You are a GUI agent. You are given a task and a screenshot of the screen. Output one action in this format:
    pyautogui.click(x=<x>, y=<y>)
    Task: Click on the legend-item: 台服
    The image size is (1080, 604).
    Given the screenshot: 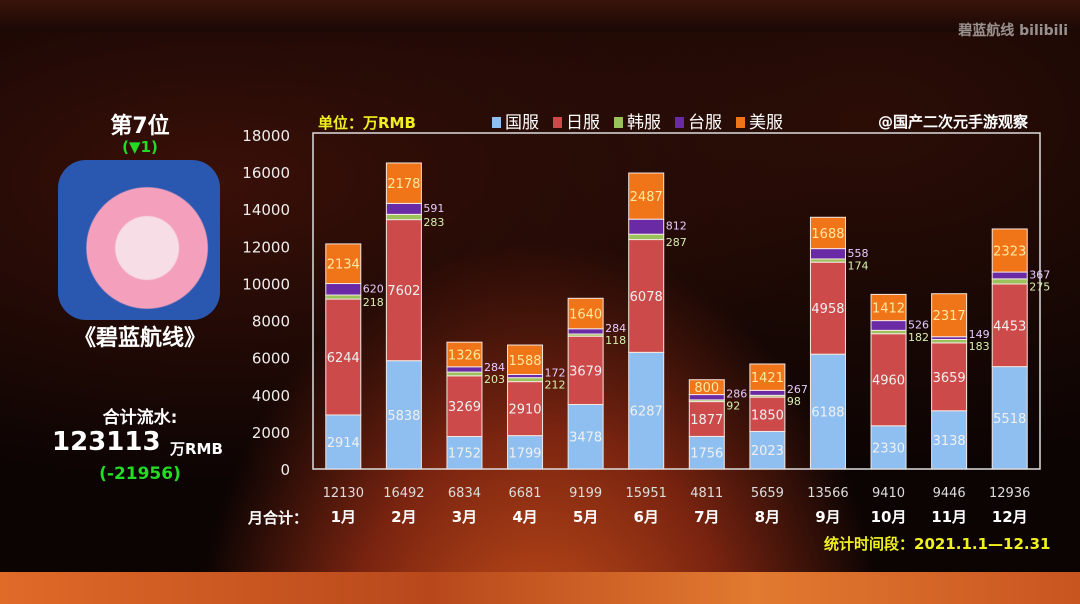 What is the action you would take?
    pyautogui.click(x=698, y=120)
    